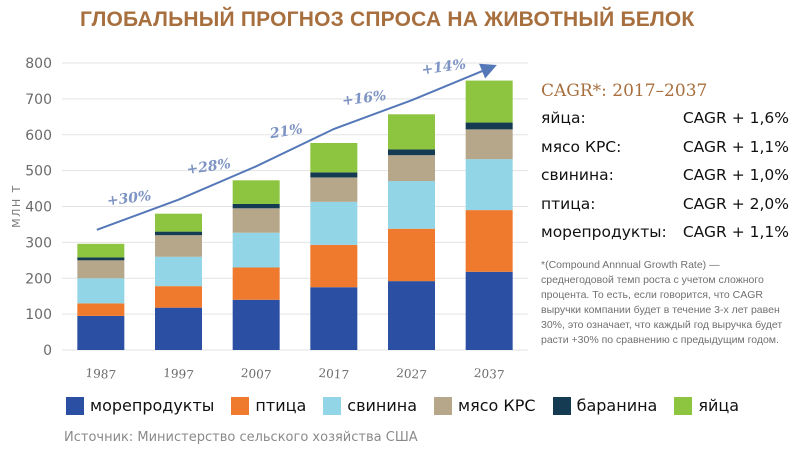 The height and width of the screenshot is (454, 800). I want to click on cagr-row: морепродукты: CAGR + 1,1%, so click(665, 232).